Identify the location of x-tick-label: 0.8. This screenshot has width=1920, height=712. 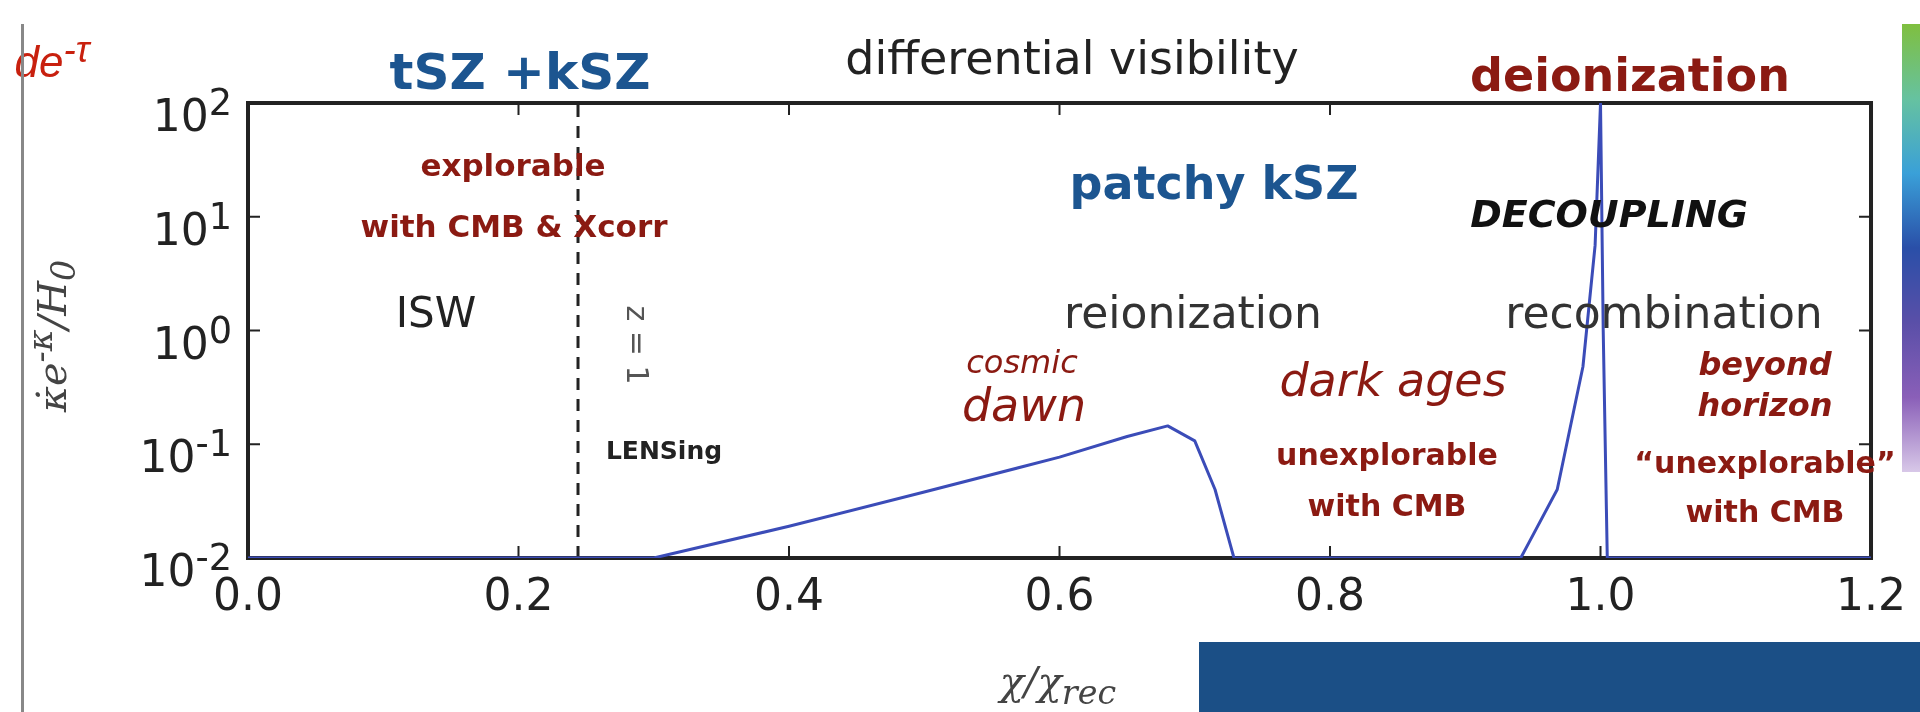
(1330, 594).